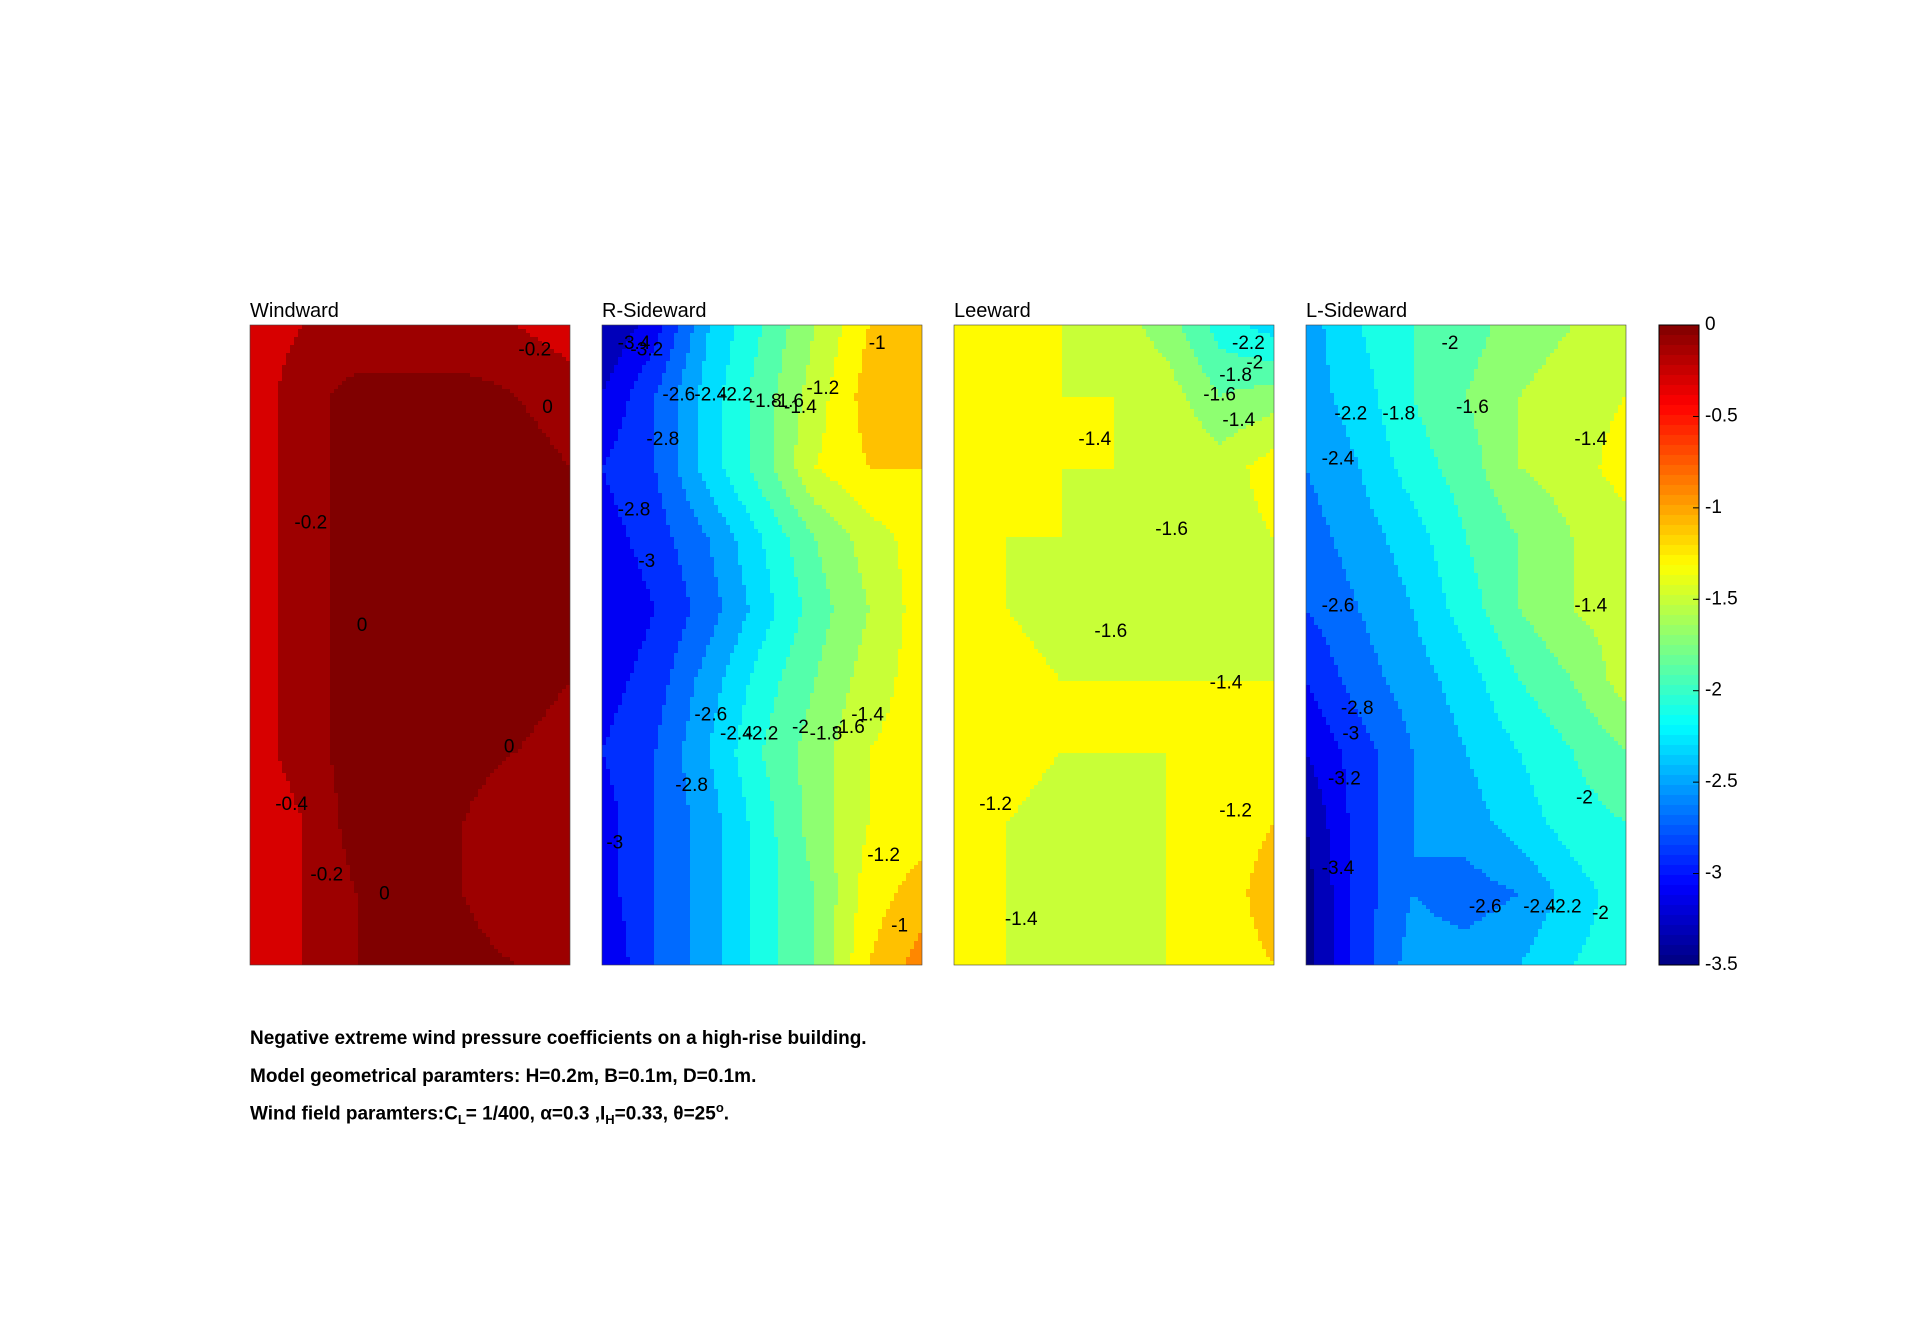 The width and height of the screenshot is (1908, 1330). What do you see at coordinates (992, 311) in the screenshot?
I see `panel-title: Leeward` at bounding box center [992, 311].